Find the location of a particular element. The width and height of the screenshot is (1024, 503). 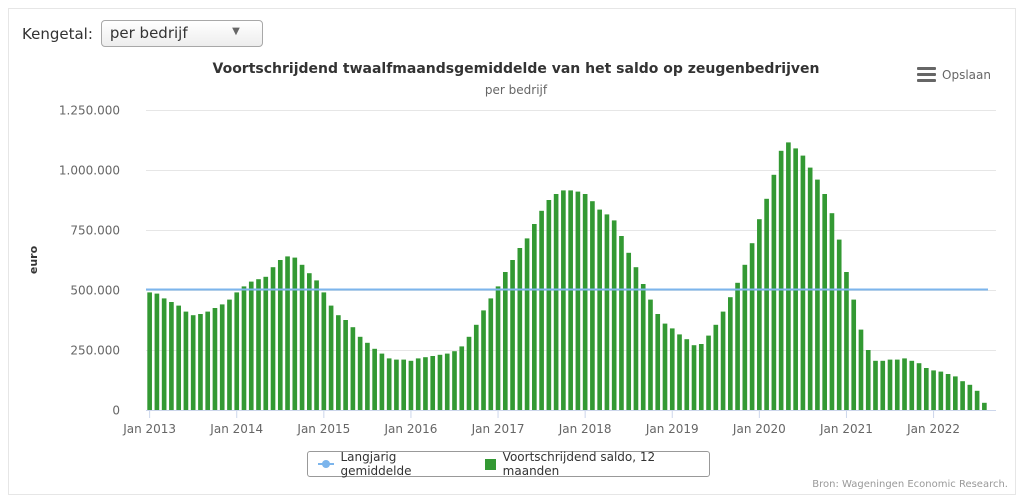

x-tick-label: Jan 2020 is located at coordinates (759, 429).